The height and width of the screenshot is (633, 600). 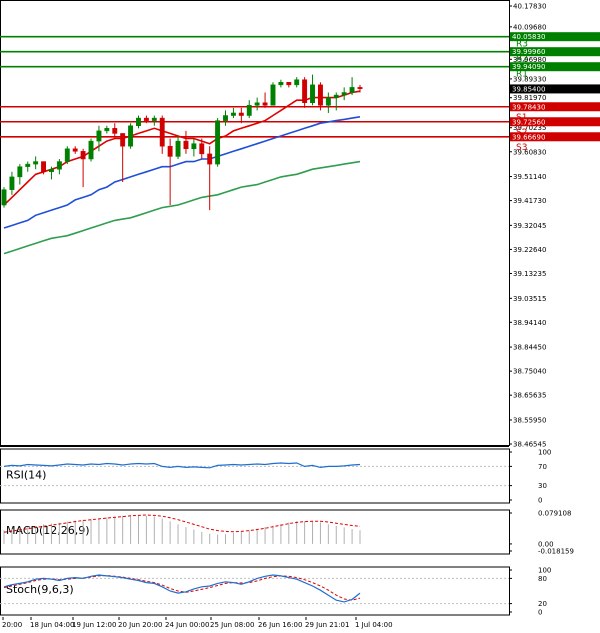 What do you see at coordinates (555, 67) in the screenshot?
I see `level-tag-r1` at bounding box center [555, 67].